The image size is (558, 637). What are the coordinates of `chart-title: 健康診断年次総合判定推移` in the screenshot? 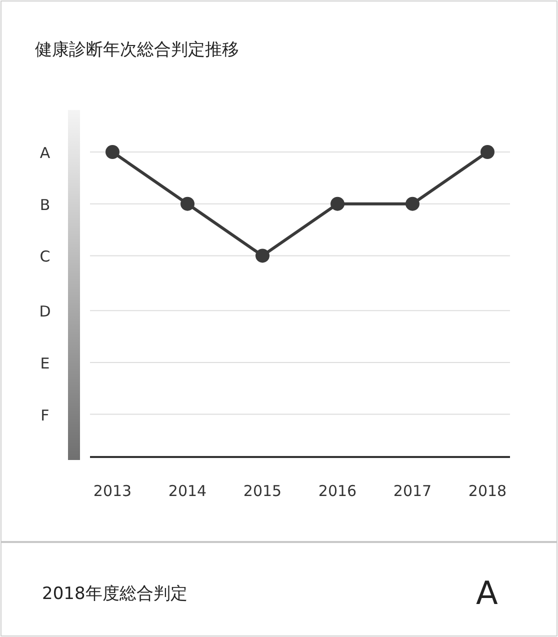 It's located at (137, 50).